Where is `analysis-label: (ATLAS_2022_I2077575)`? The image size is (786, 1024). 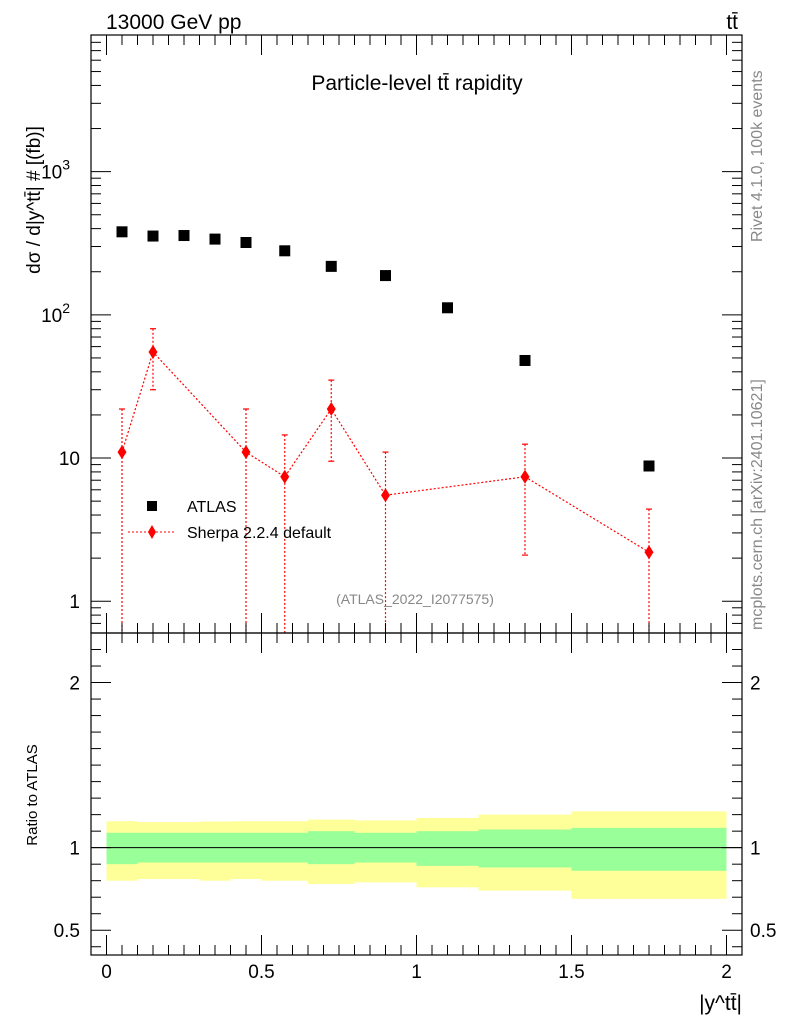 analysis-label: (ATLAS_2022_I2077575) is located at coordinates (415, 599).